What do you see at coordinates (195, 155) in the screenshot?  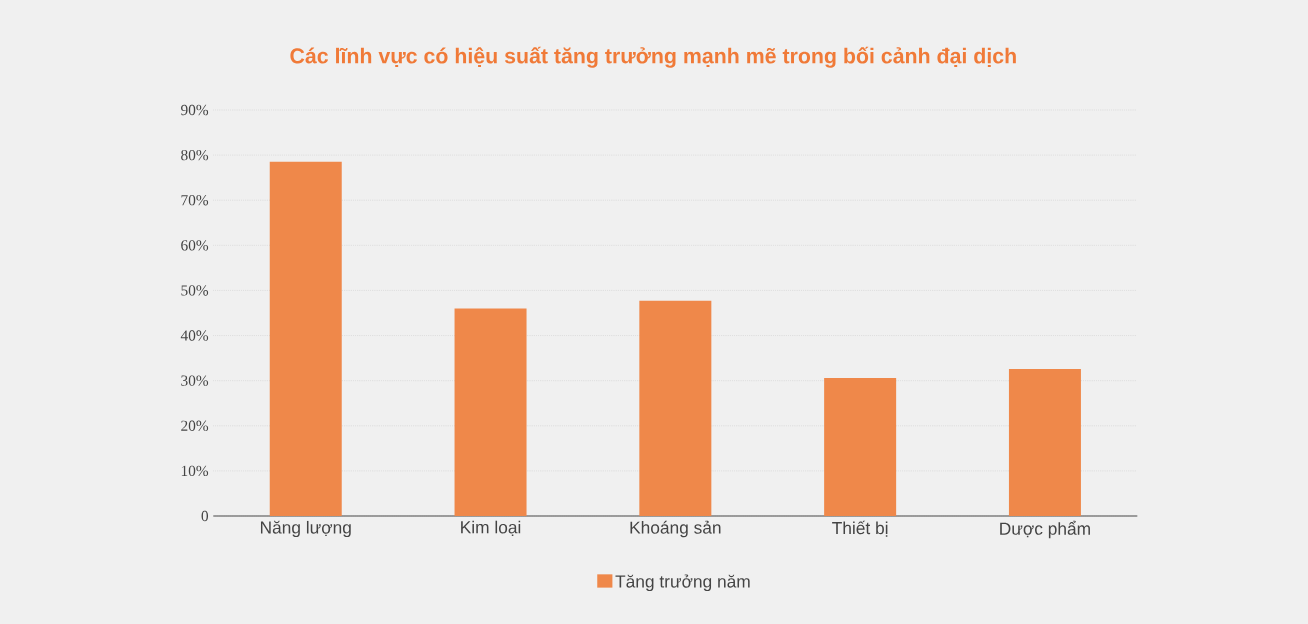 I see `y-tick-label: 80%` at bounding box center [195, 155].